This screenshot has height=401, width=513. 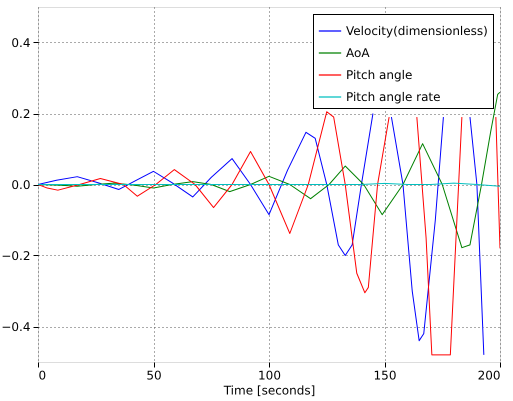 I want to click on legend-label: Pitch angle, so click(x=379, y=75).